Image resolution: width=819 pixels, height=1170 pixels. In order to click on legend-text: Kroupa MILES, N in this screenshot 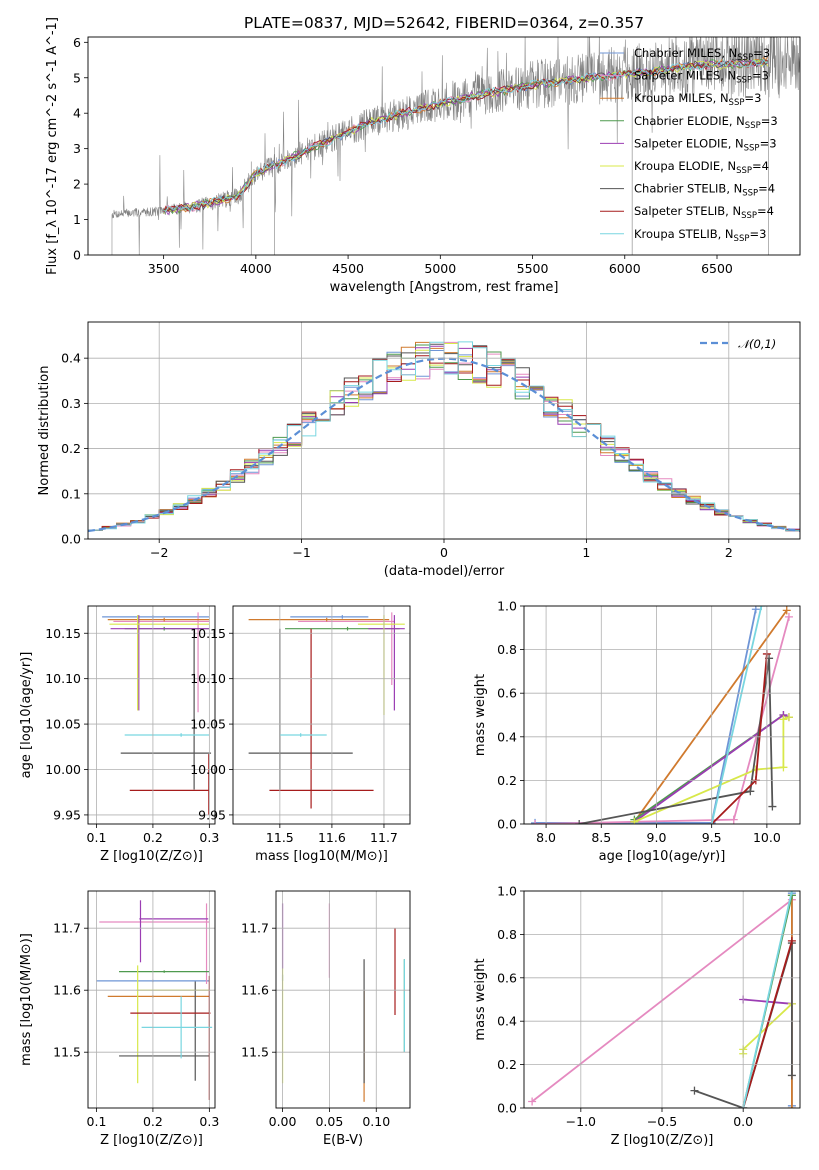, I will do `click(681, 98)`.